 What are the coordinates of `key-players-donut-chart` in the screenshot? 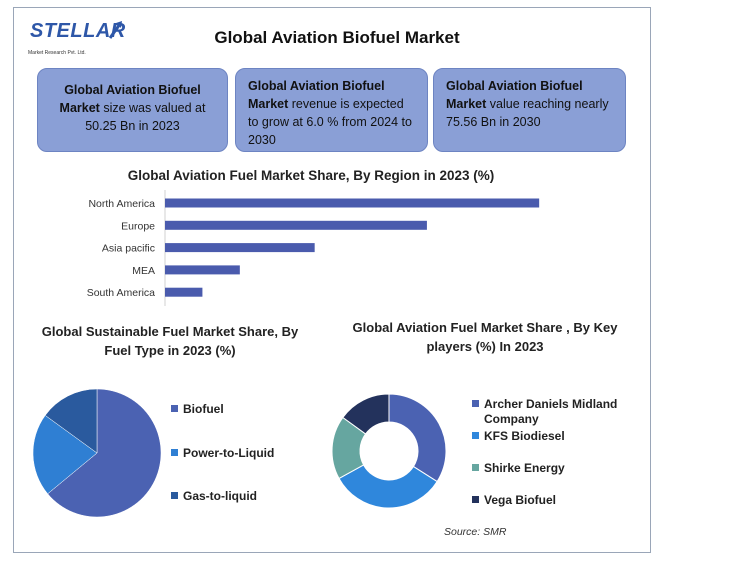 It's located at (389, 451).